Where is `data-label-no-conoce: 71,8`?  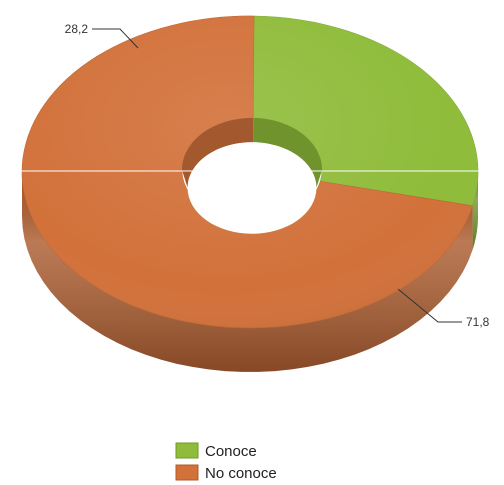
data-label-no-conoce: 71,8 is located at coordinates (478, 322).